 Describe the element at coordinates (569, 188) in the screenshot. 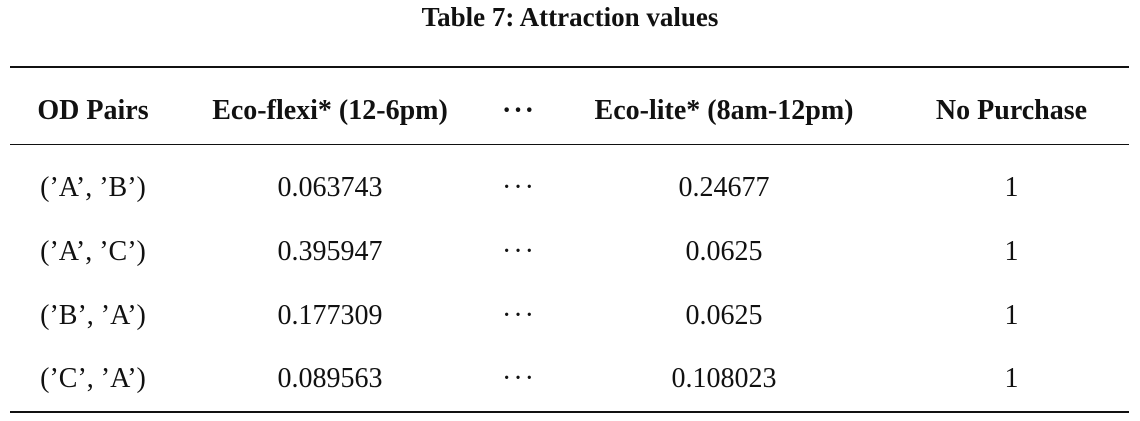

I see `table-row: (’A’, ’B’) 0.063743 ··· 0.24677 1` at that location.